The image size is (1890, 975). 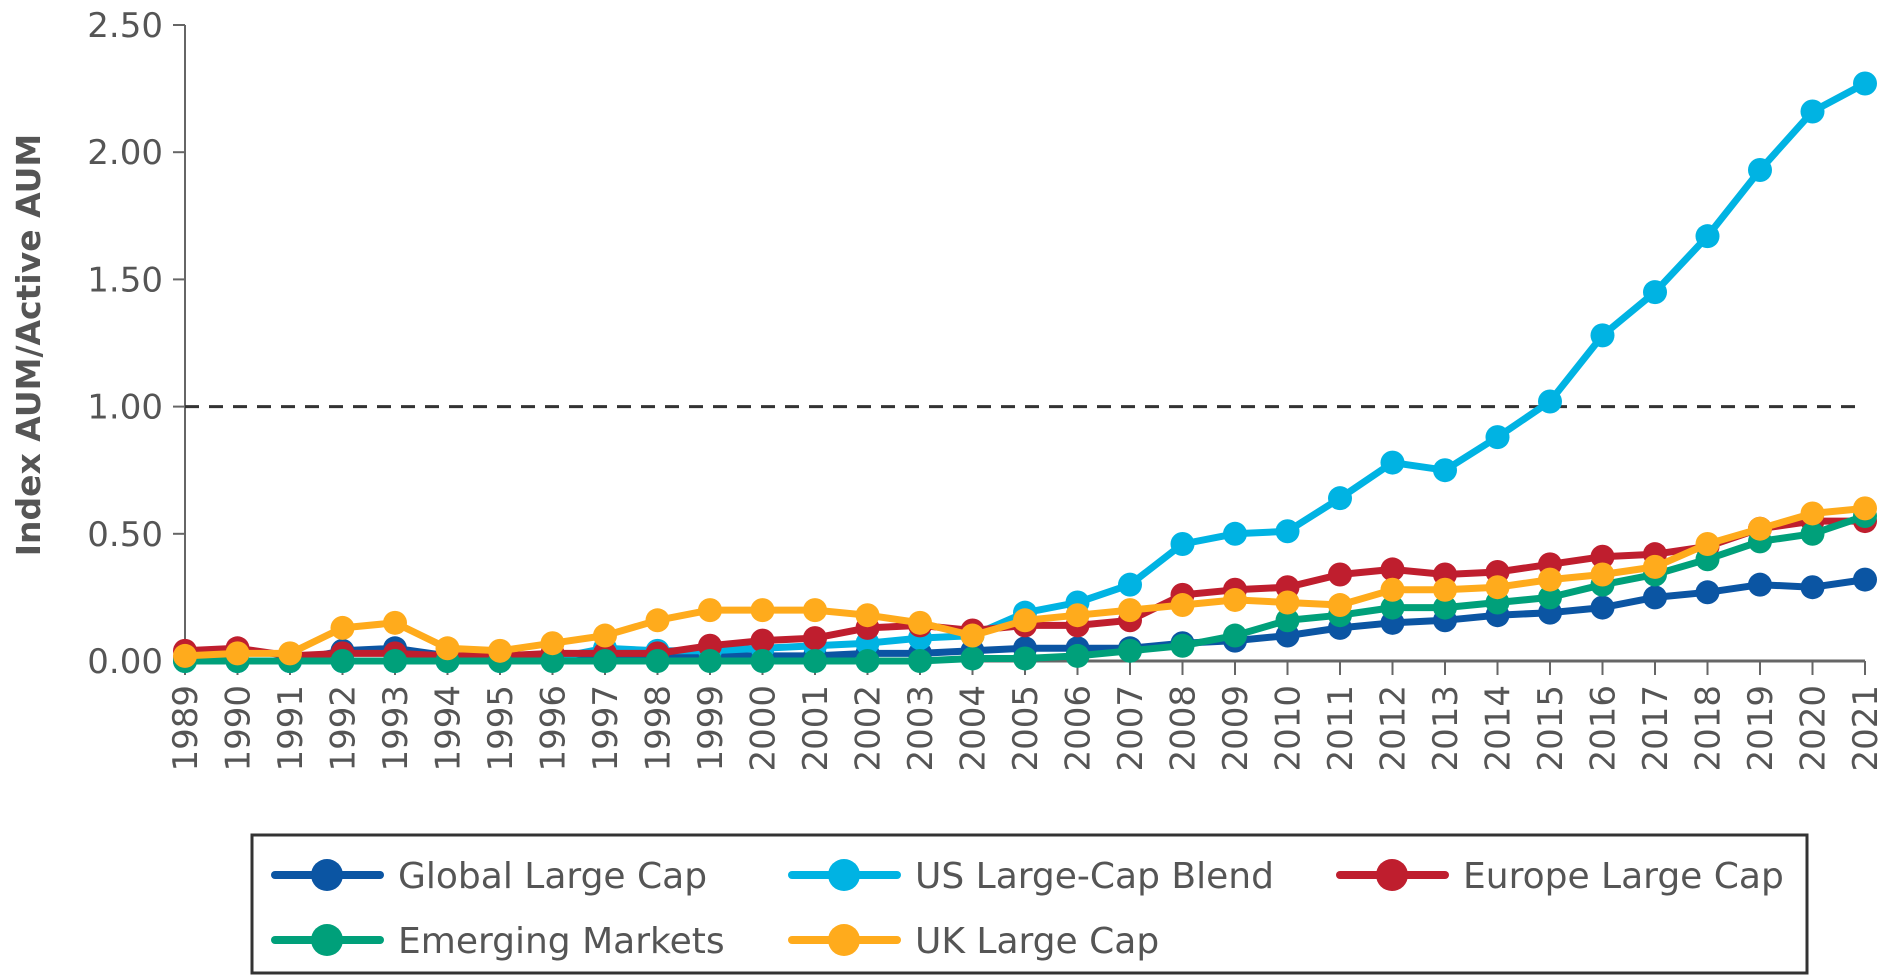 I want to click on x-tick-label: 2021, so click(x=1866, y=728).